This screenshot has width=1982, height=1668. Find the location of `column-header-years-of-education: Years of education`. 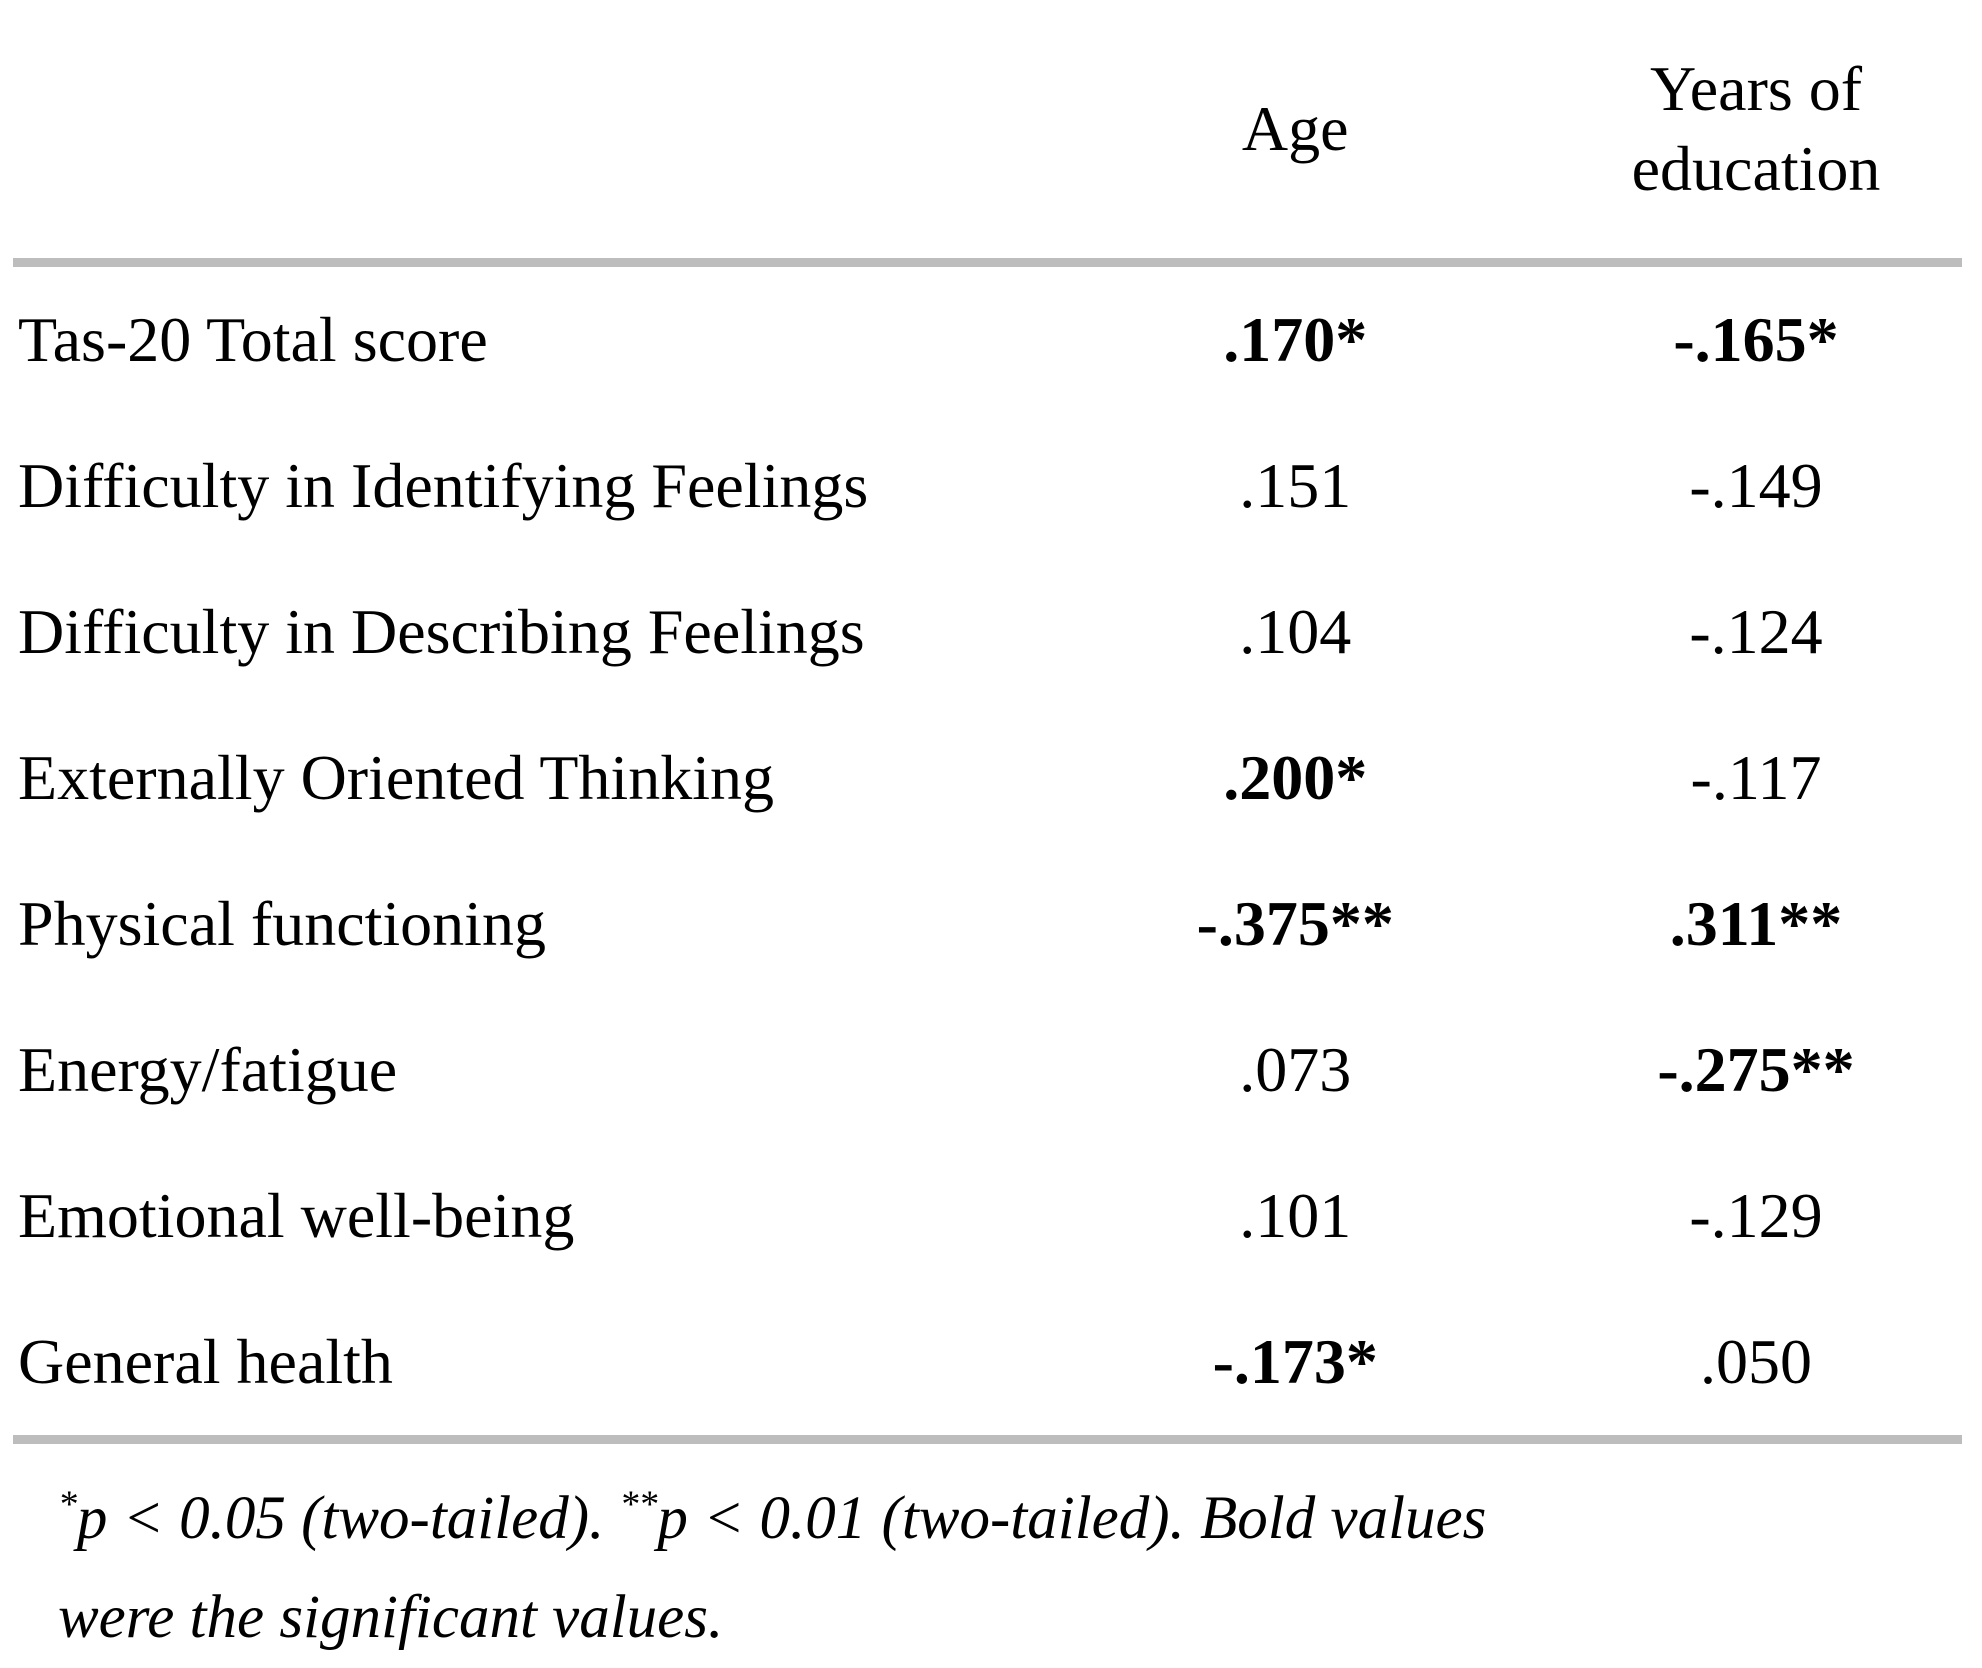

column-header-years-of-education: Years of education is located at coordinates (1756, 128).